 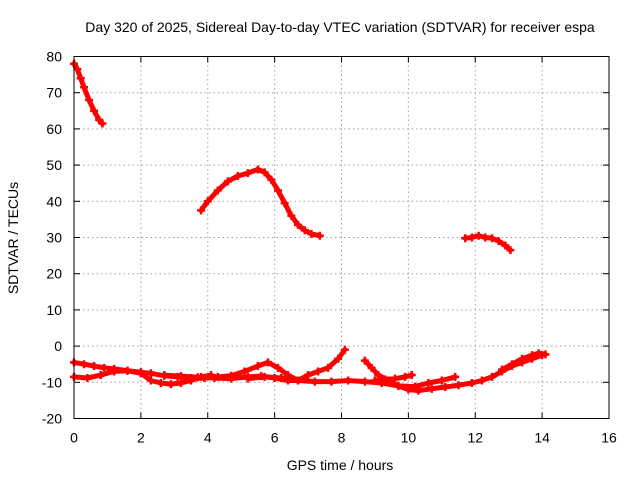 I want to click on y-tick-label: 60, so click(x=54, y=129).